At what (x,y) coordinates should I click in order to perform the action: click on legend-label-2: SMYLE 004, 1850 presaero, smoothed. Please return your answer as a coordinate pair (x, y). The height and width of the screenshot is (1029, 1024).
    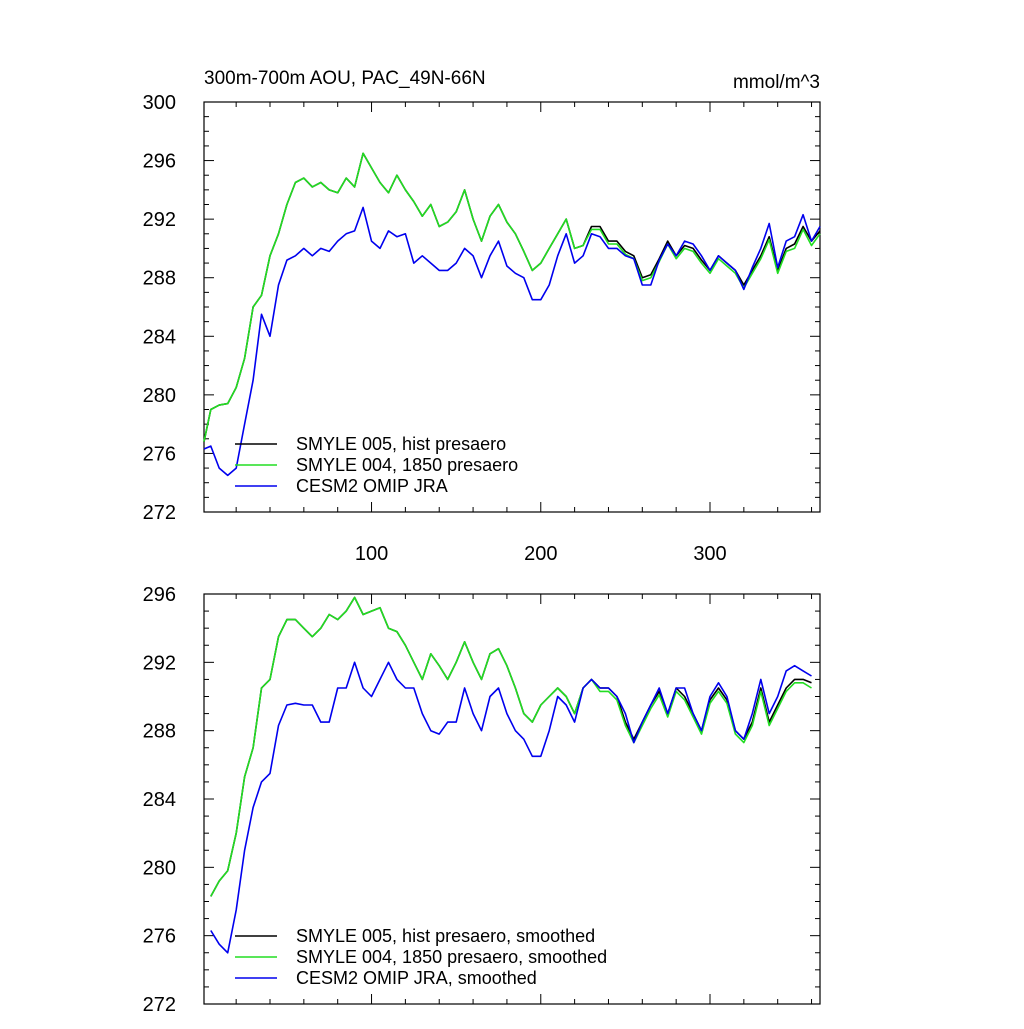
    Looking at the image, I should click on (451, 957).